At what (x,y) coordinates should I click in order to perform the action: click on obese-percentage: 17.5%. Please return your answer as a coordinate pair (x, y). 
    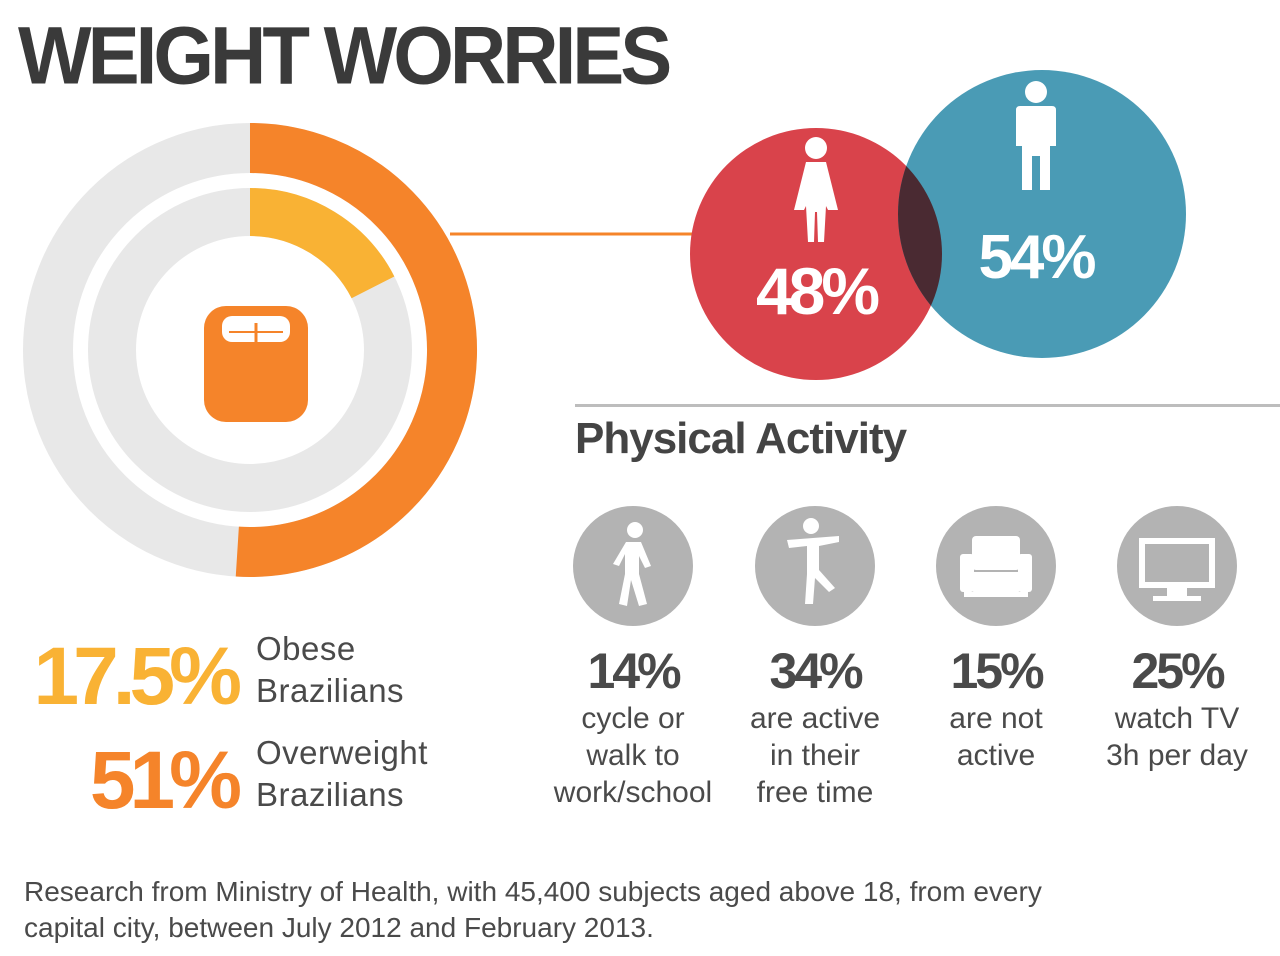
    Looking at the image, I should click on (137, 676).